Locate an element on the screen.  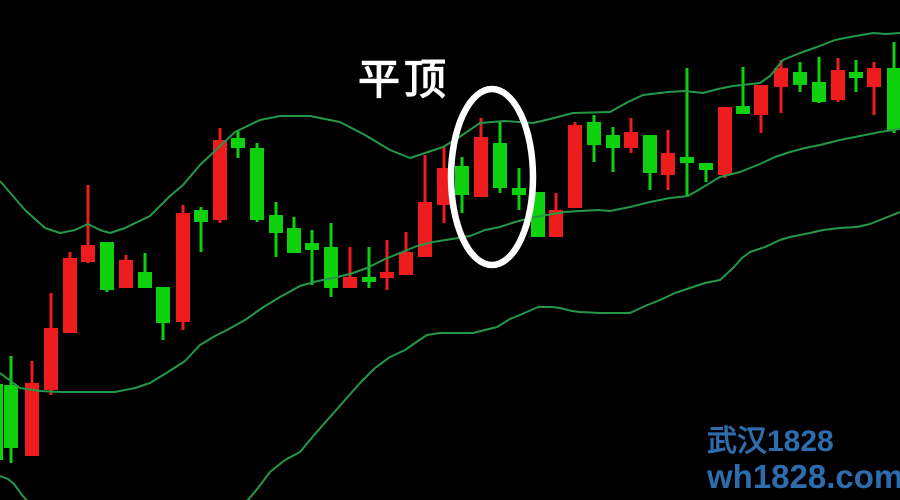
annotation-flat-top-label: 平顶 is located at coordinates (404, 79).